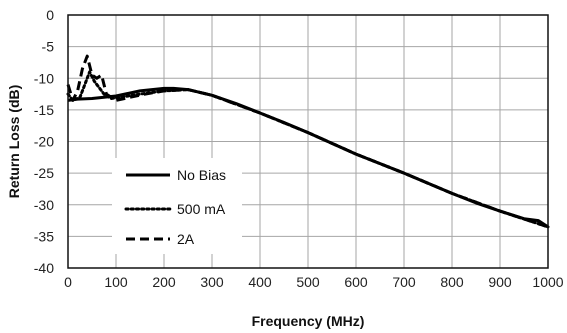 This screenshot has height=333, width=567. Describe the element at coordinates (44, 78) in the screenshot. I see `y-tick-label: -10` at that location.